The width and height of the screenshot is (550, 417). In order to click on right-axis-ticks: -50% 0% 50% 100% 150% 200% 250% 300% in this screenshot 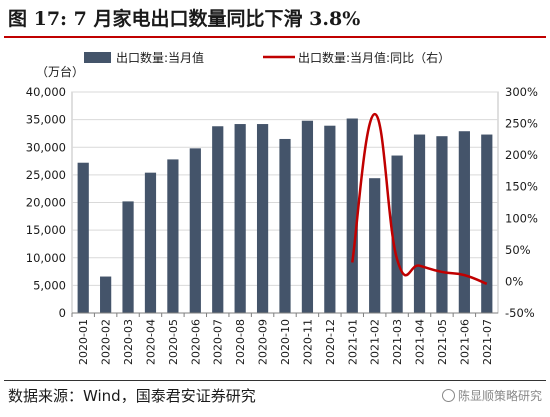, I will do `click(521, 202)`.